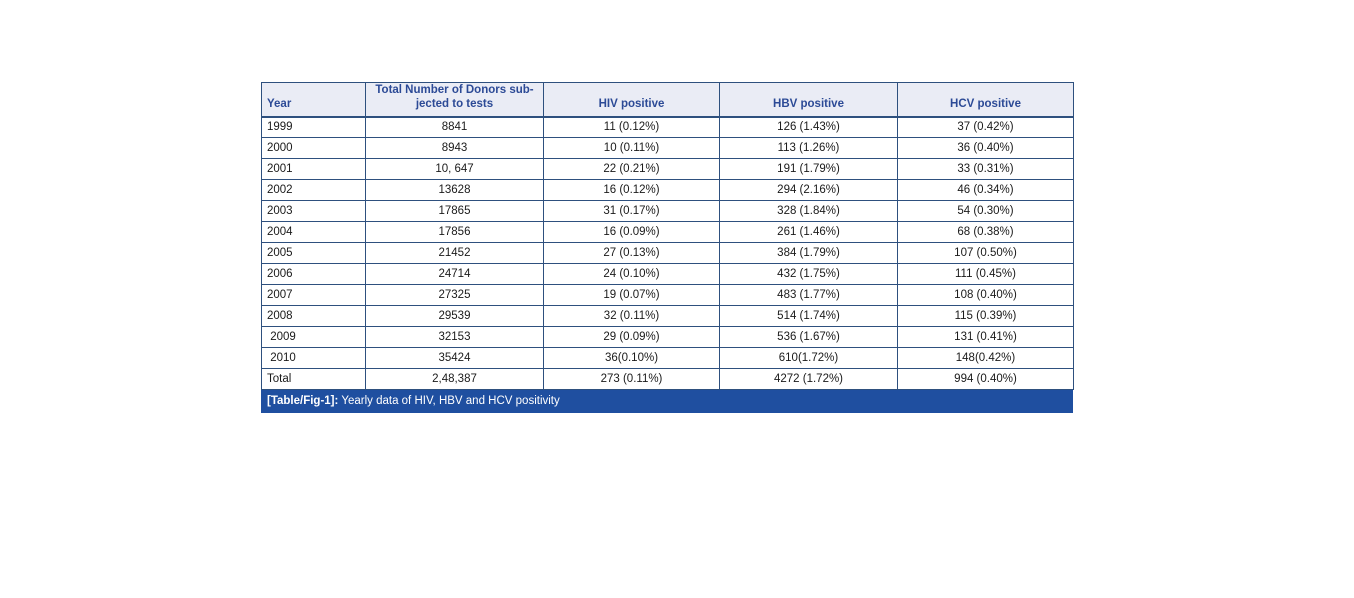  Describe the element at coordinates (631, 99) in the screenshot. I see `column-header-hiv-positive: HIV positive` at that location.